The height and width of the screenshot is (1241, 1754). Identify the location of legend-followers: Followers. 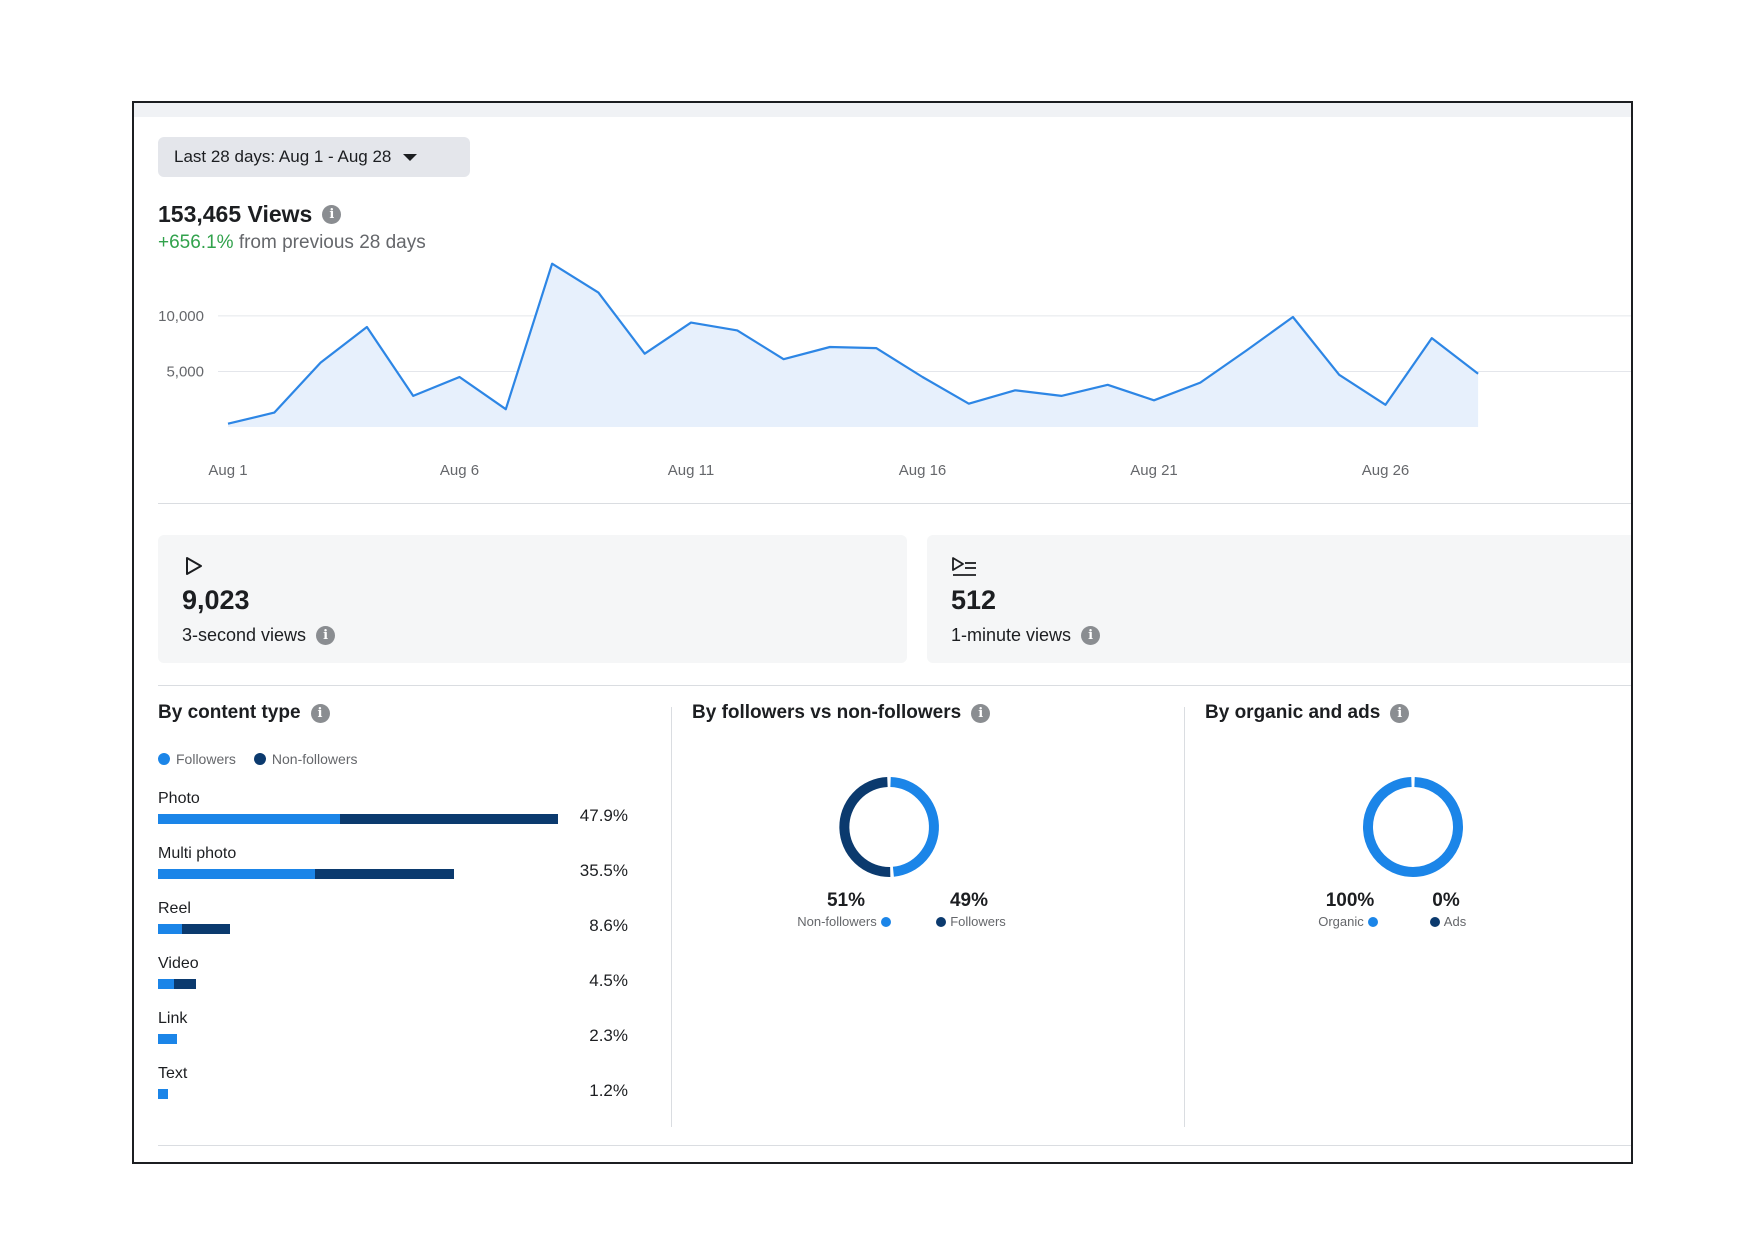
(197, 759).